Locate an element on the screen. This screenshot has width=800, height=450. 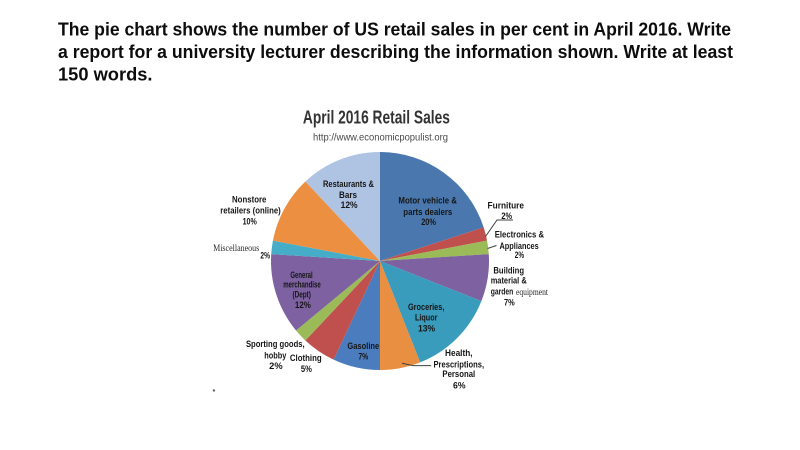
svg-text: Sporting goods, is located at coordinates (275, 344).